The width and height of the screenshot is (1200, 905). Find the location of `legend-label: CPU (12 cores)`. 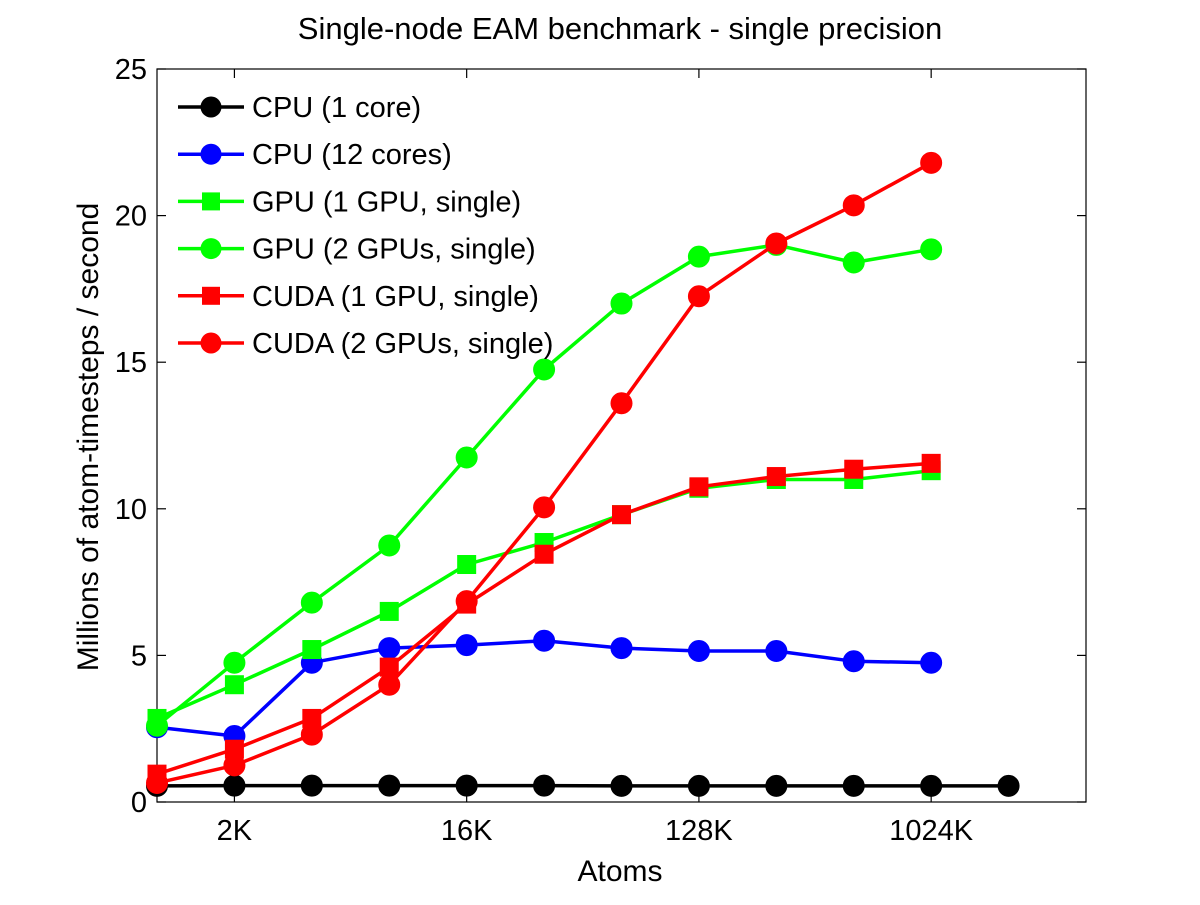

legend-label: CPU (12 cores) is located at coordinates (352, 155).